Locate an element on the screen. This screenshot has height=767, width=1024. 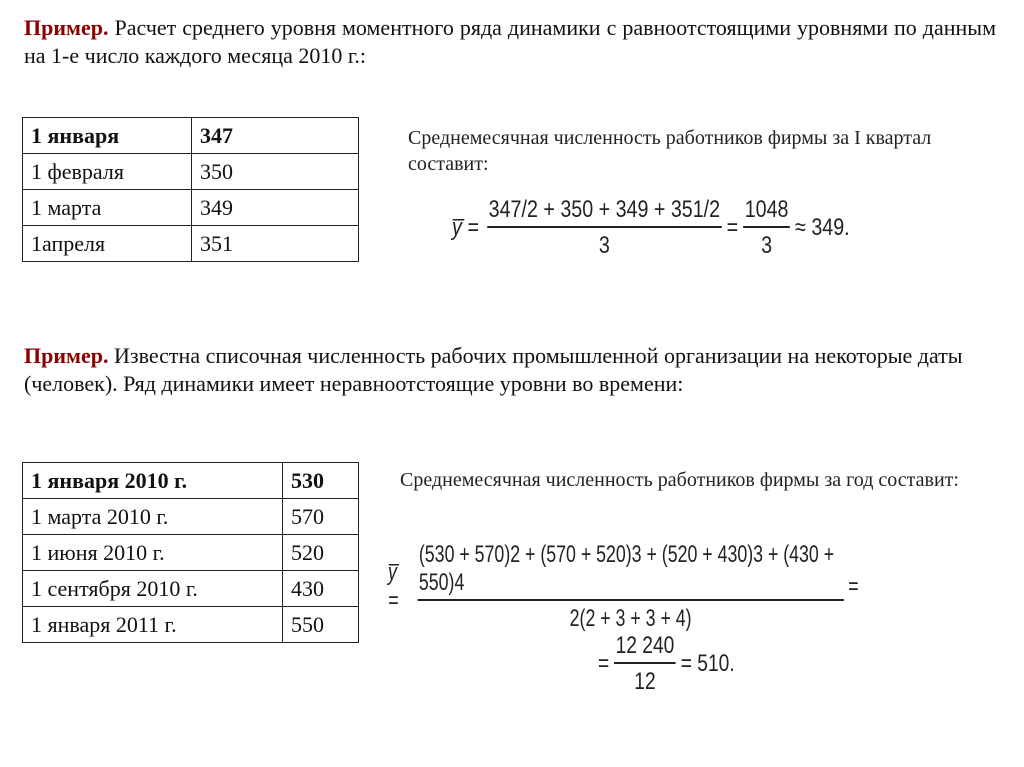
value-cell: 347 is located at coordinates (275, 135).